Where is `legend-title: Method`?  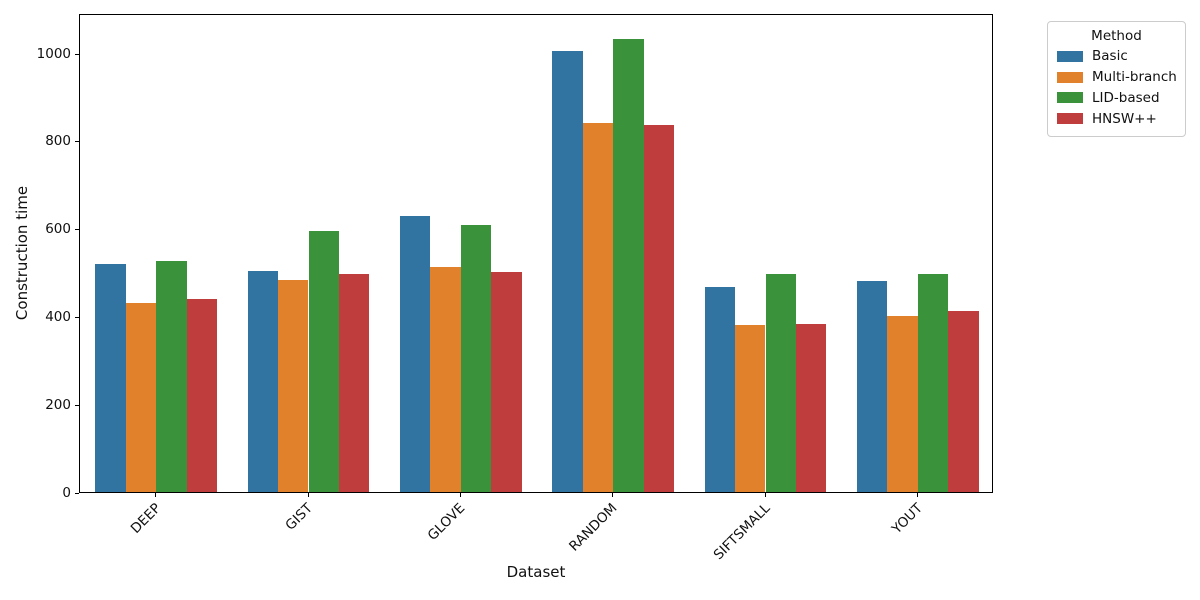
legend-title: Method is located at coordinates (1116, 36).